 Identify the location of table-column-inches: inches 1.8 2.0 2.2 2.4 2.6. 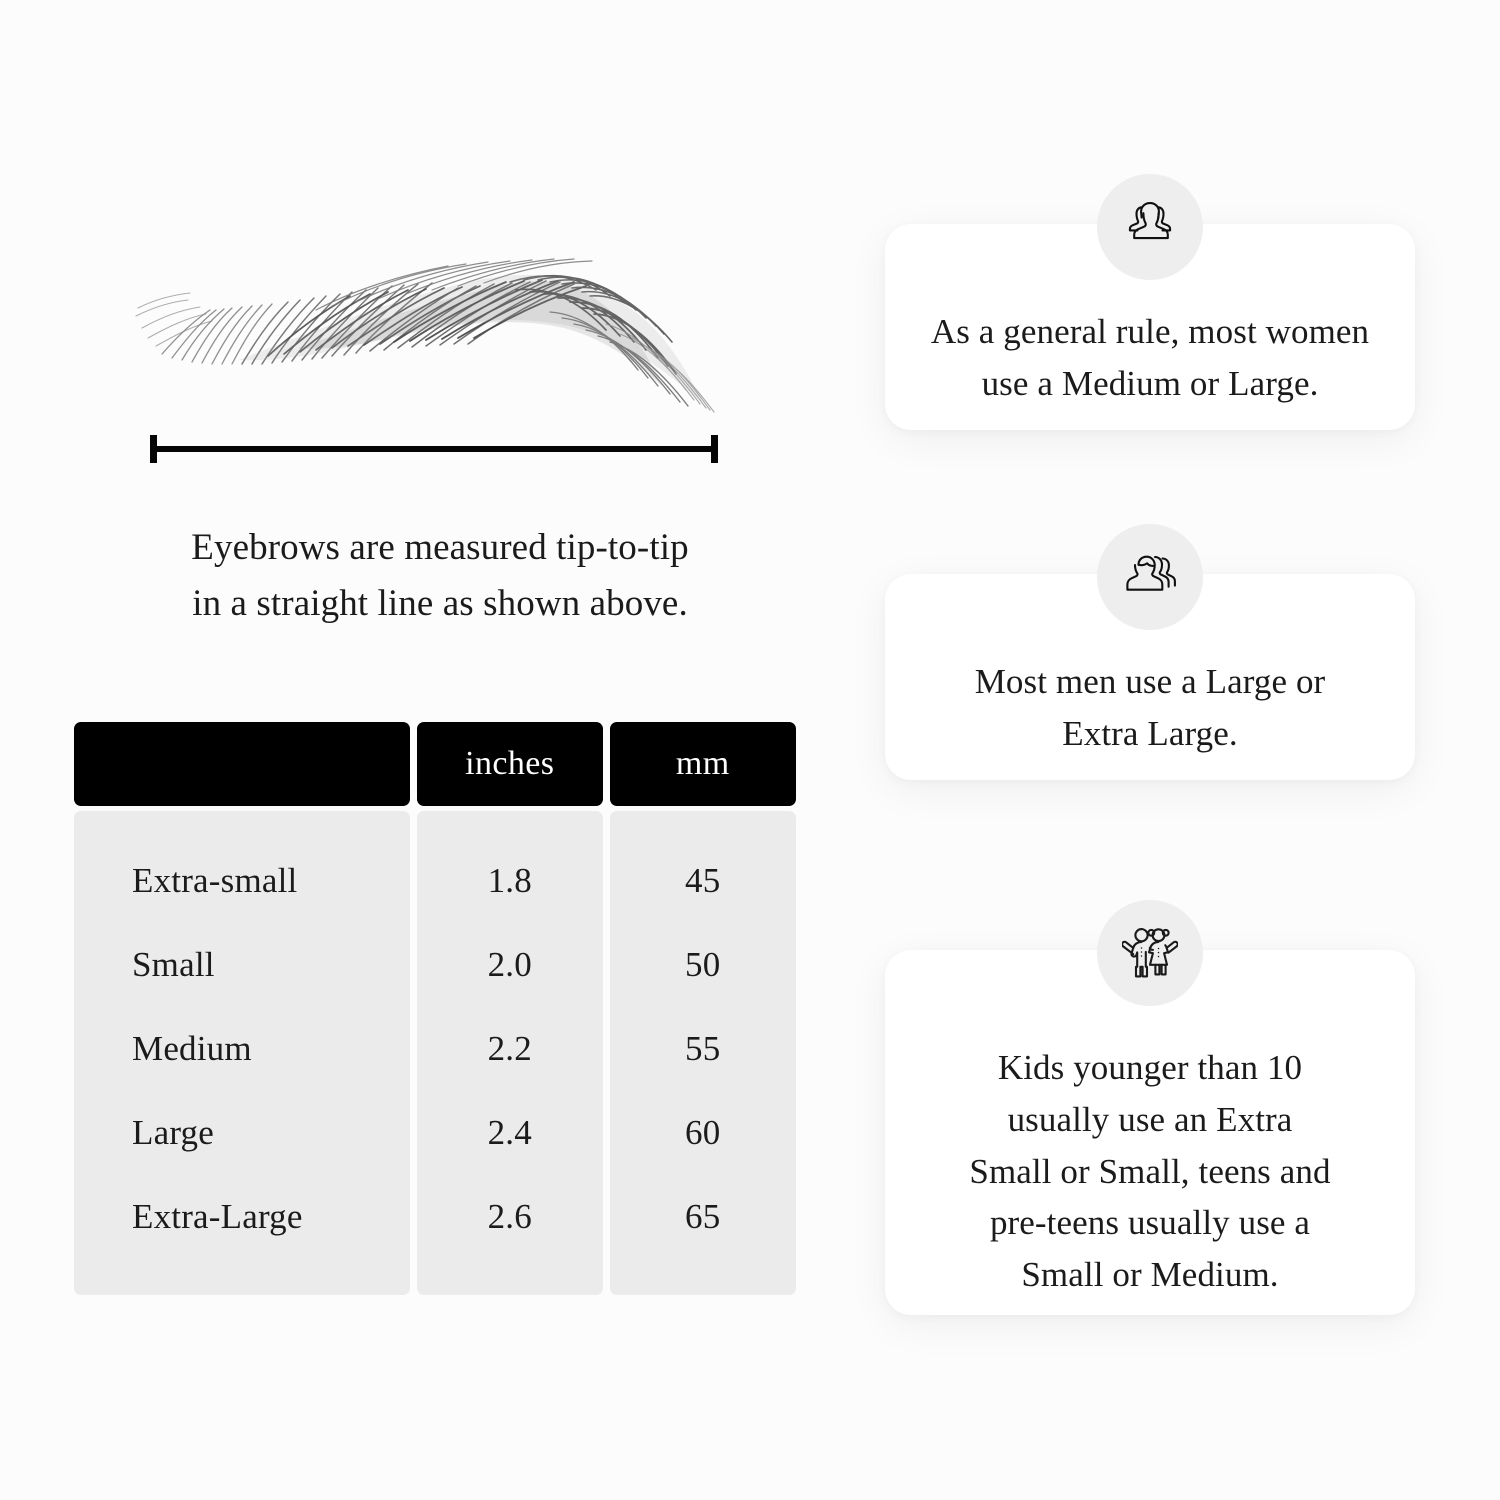
(510, 1008).